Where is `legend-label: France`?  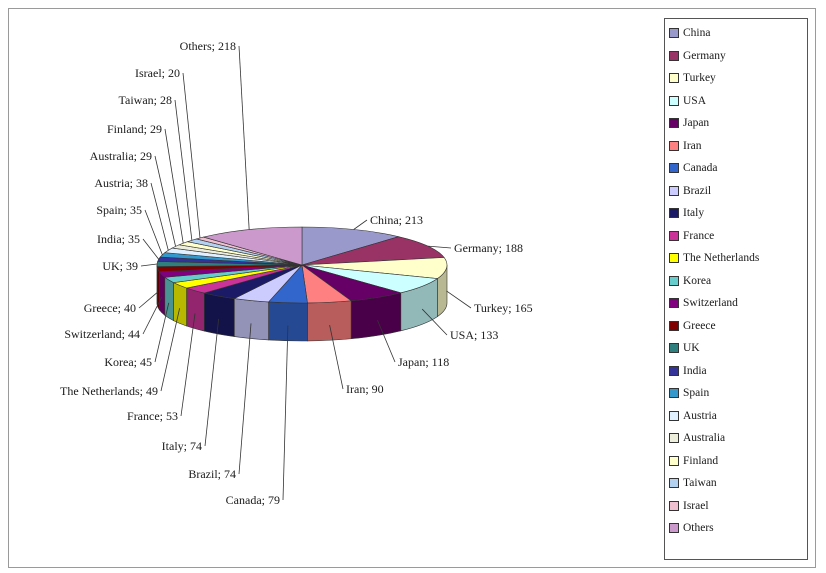 legend-label: France is located at coordinates (699, 235).